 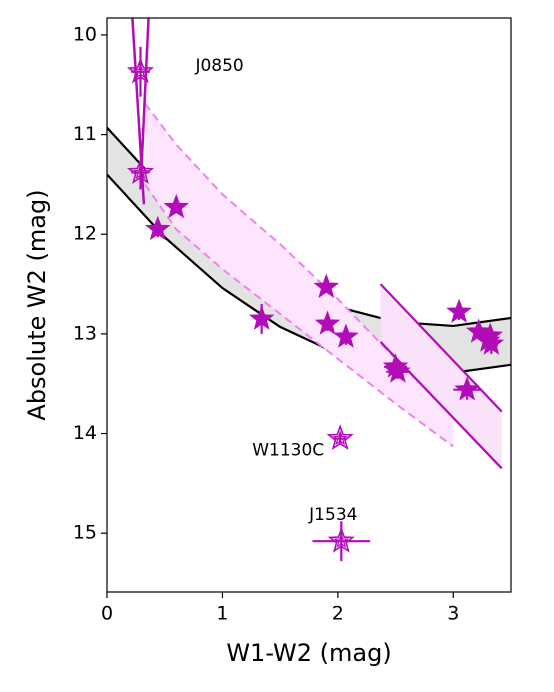 I want to click on x-tick-label: 1, so click(x=222, y=614).